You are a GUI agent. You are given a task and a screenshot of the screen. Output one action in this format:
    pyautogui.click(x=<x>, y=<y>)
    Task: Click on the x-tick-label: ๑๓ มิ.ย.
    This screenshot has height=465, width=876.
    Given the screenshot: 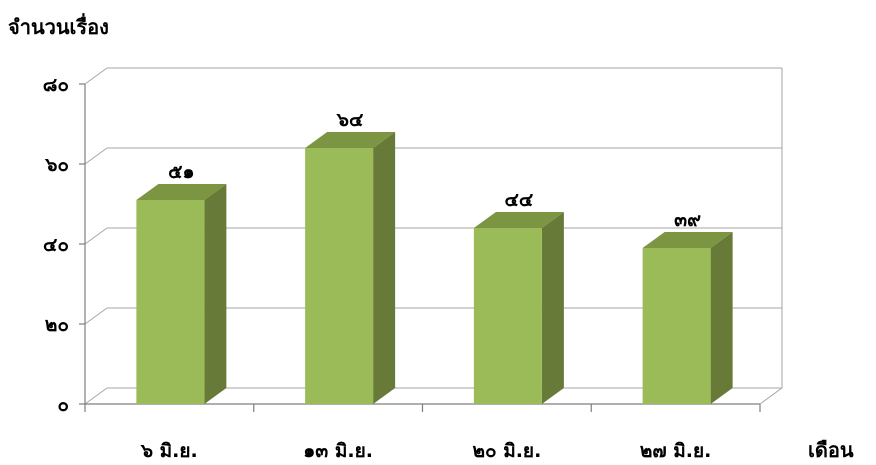 What is the action you would take?
    pyautogui.click(x=338, y=451)
    